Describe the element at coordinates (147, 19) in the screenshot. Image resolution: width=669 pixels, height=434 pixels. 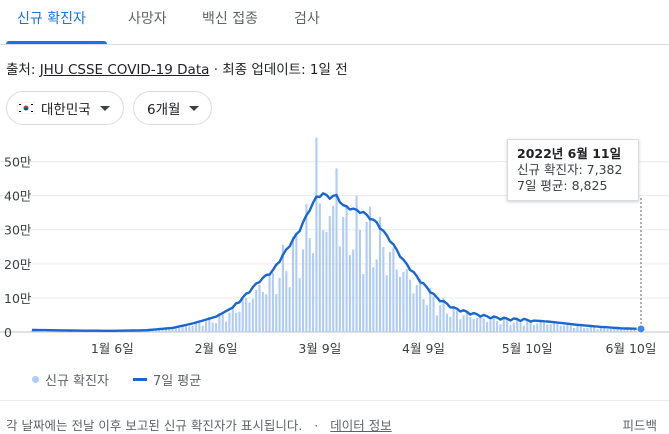
I see `tab-deaths: 사망자` at that location.